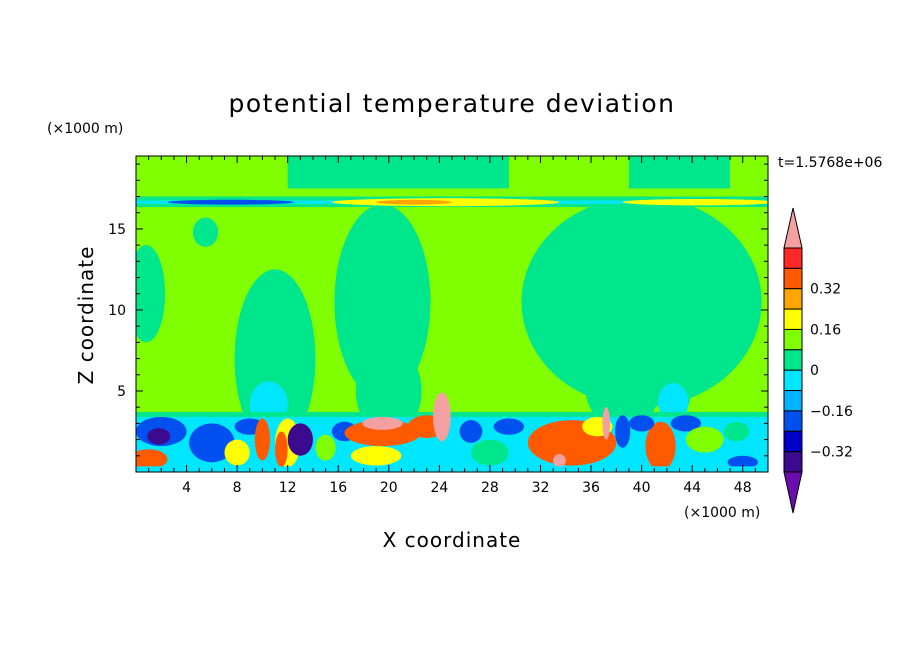  Describe the element at coordinates (452, 540) in the screenshot. I see `x-axis-label: X coordinate` at that location.